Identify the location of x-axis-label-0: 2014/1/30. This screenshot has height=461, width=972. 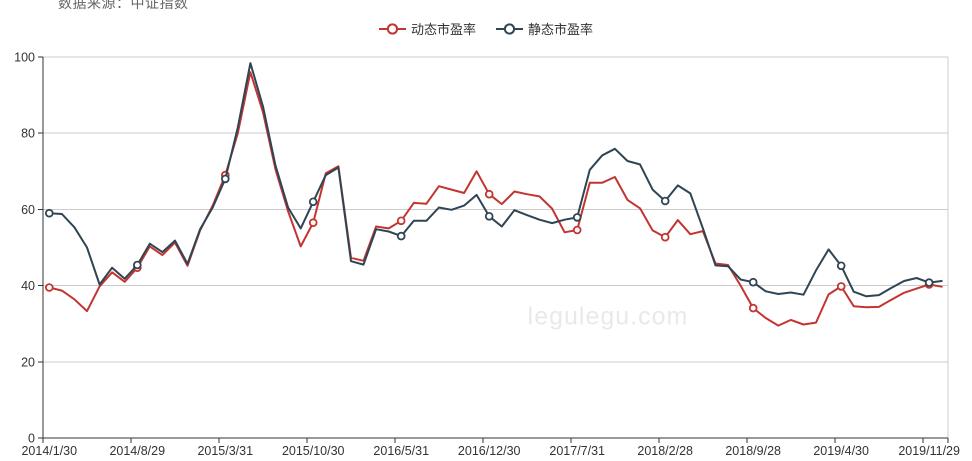
(49, 451).